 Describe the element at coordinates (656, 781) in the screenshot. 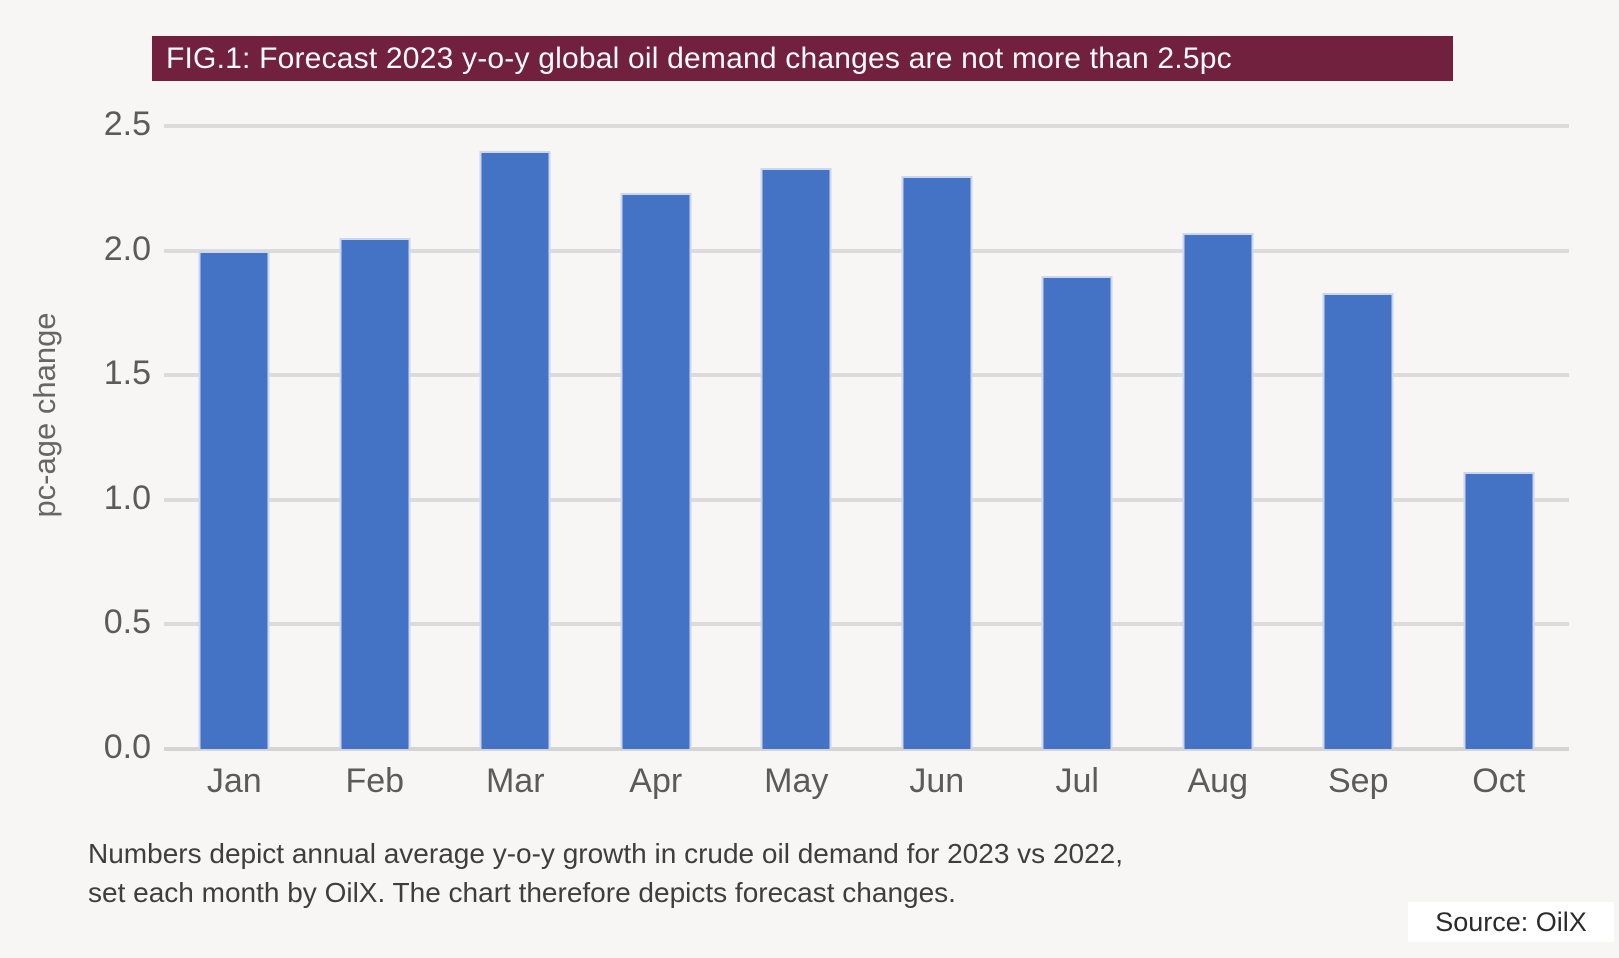

I see `x-tick-label-apr: Apr` at that location.